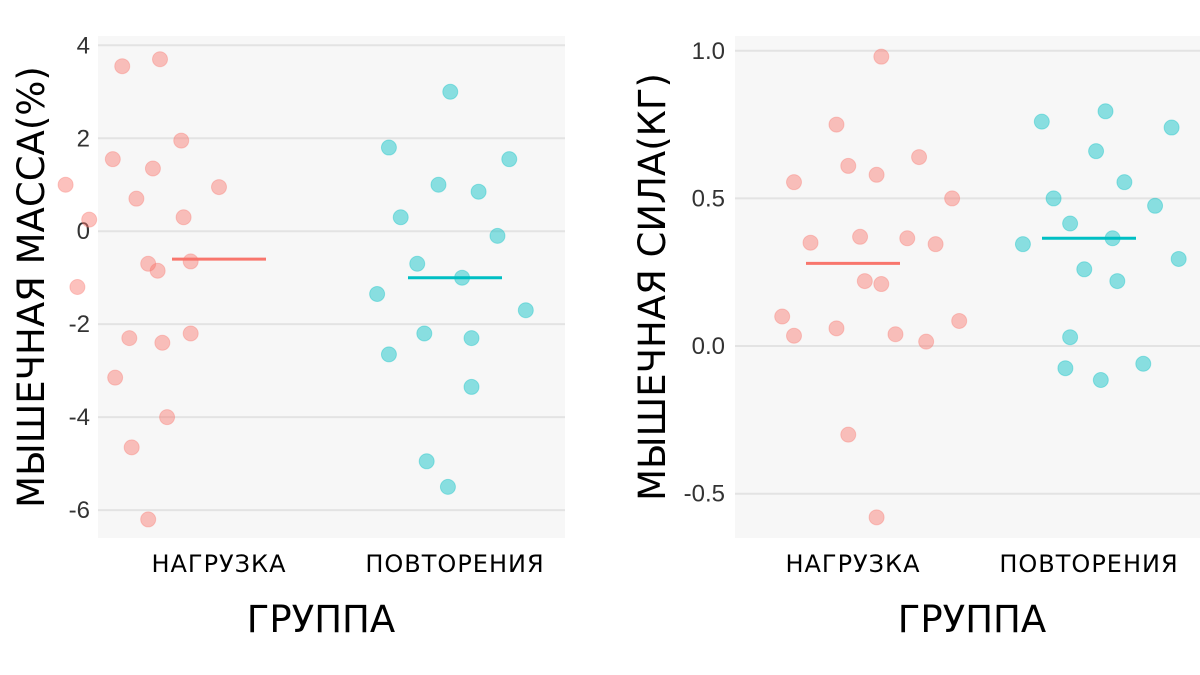  Describe the element at coordinates (31, 287) in the screenshot. I see `y-axis-title: МЫШЕЧНАЯ МАССА(%)` at that location.